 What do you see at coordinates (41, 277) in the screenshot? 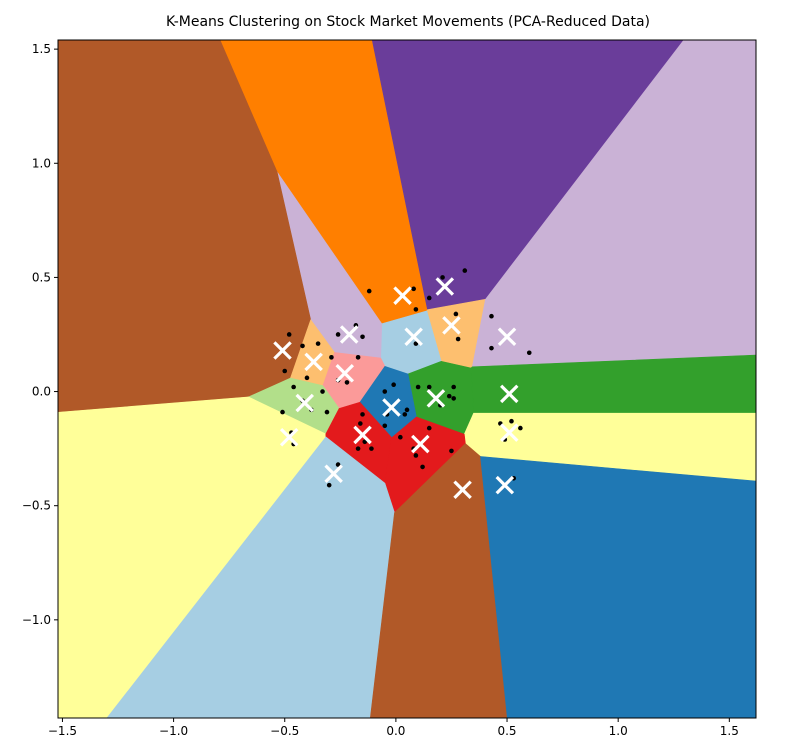
I see `y-tick-label: 0.5` at bounding box center [41, 277].